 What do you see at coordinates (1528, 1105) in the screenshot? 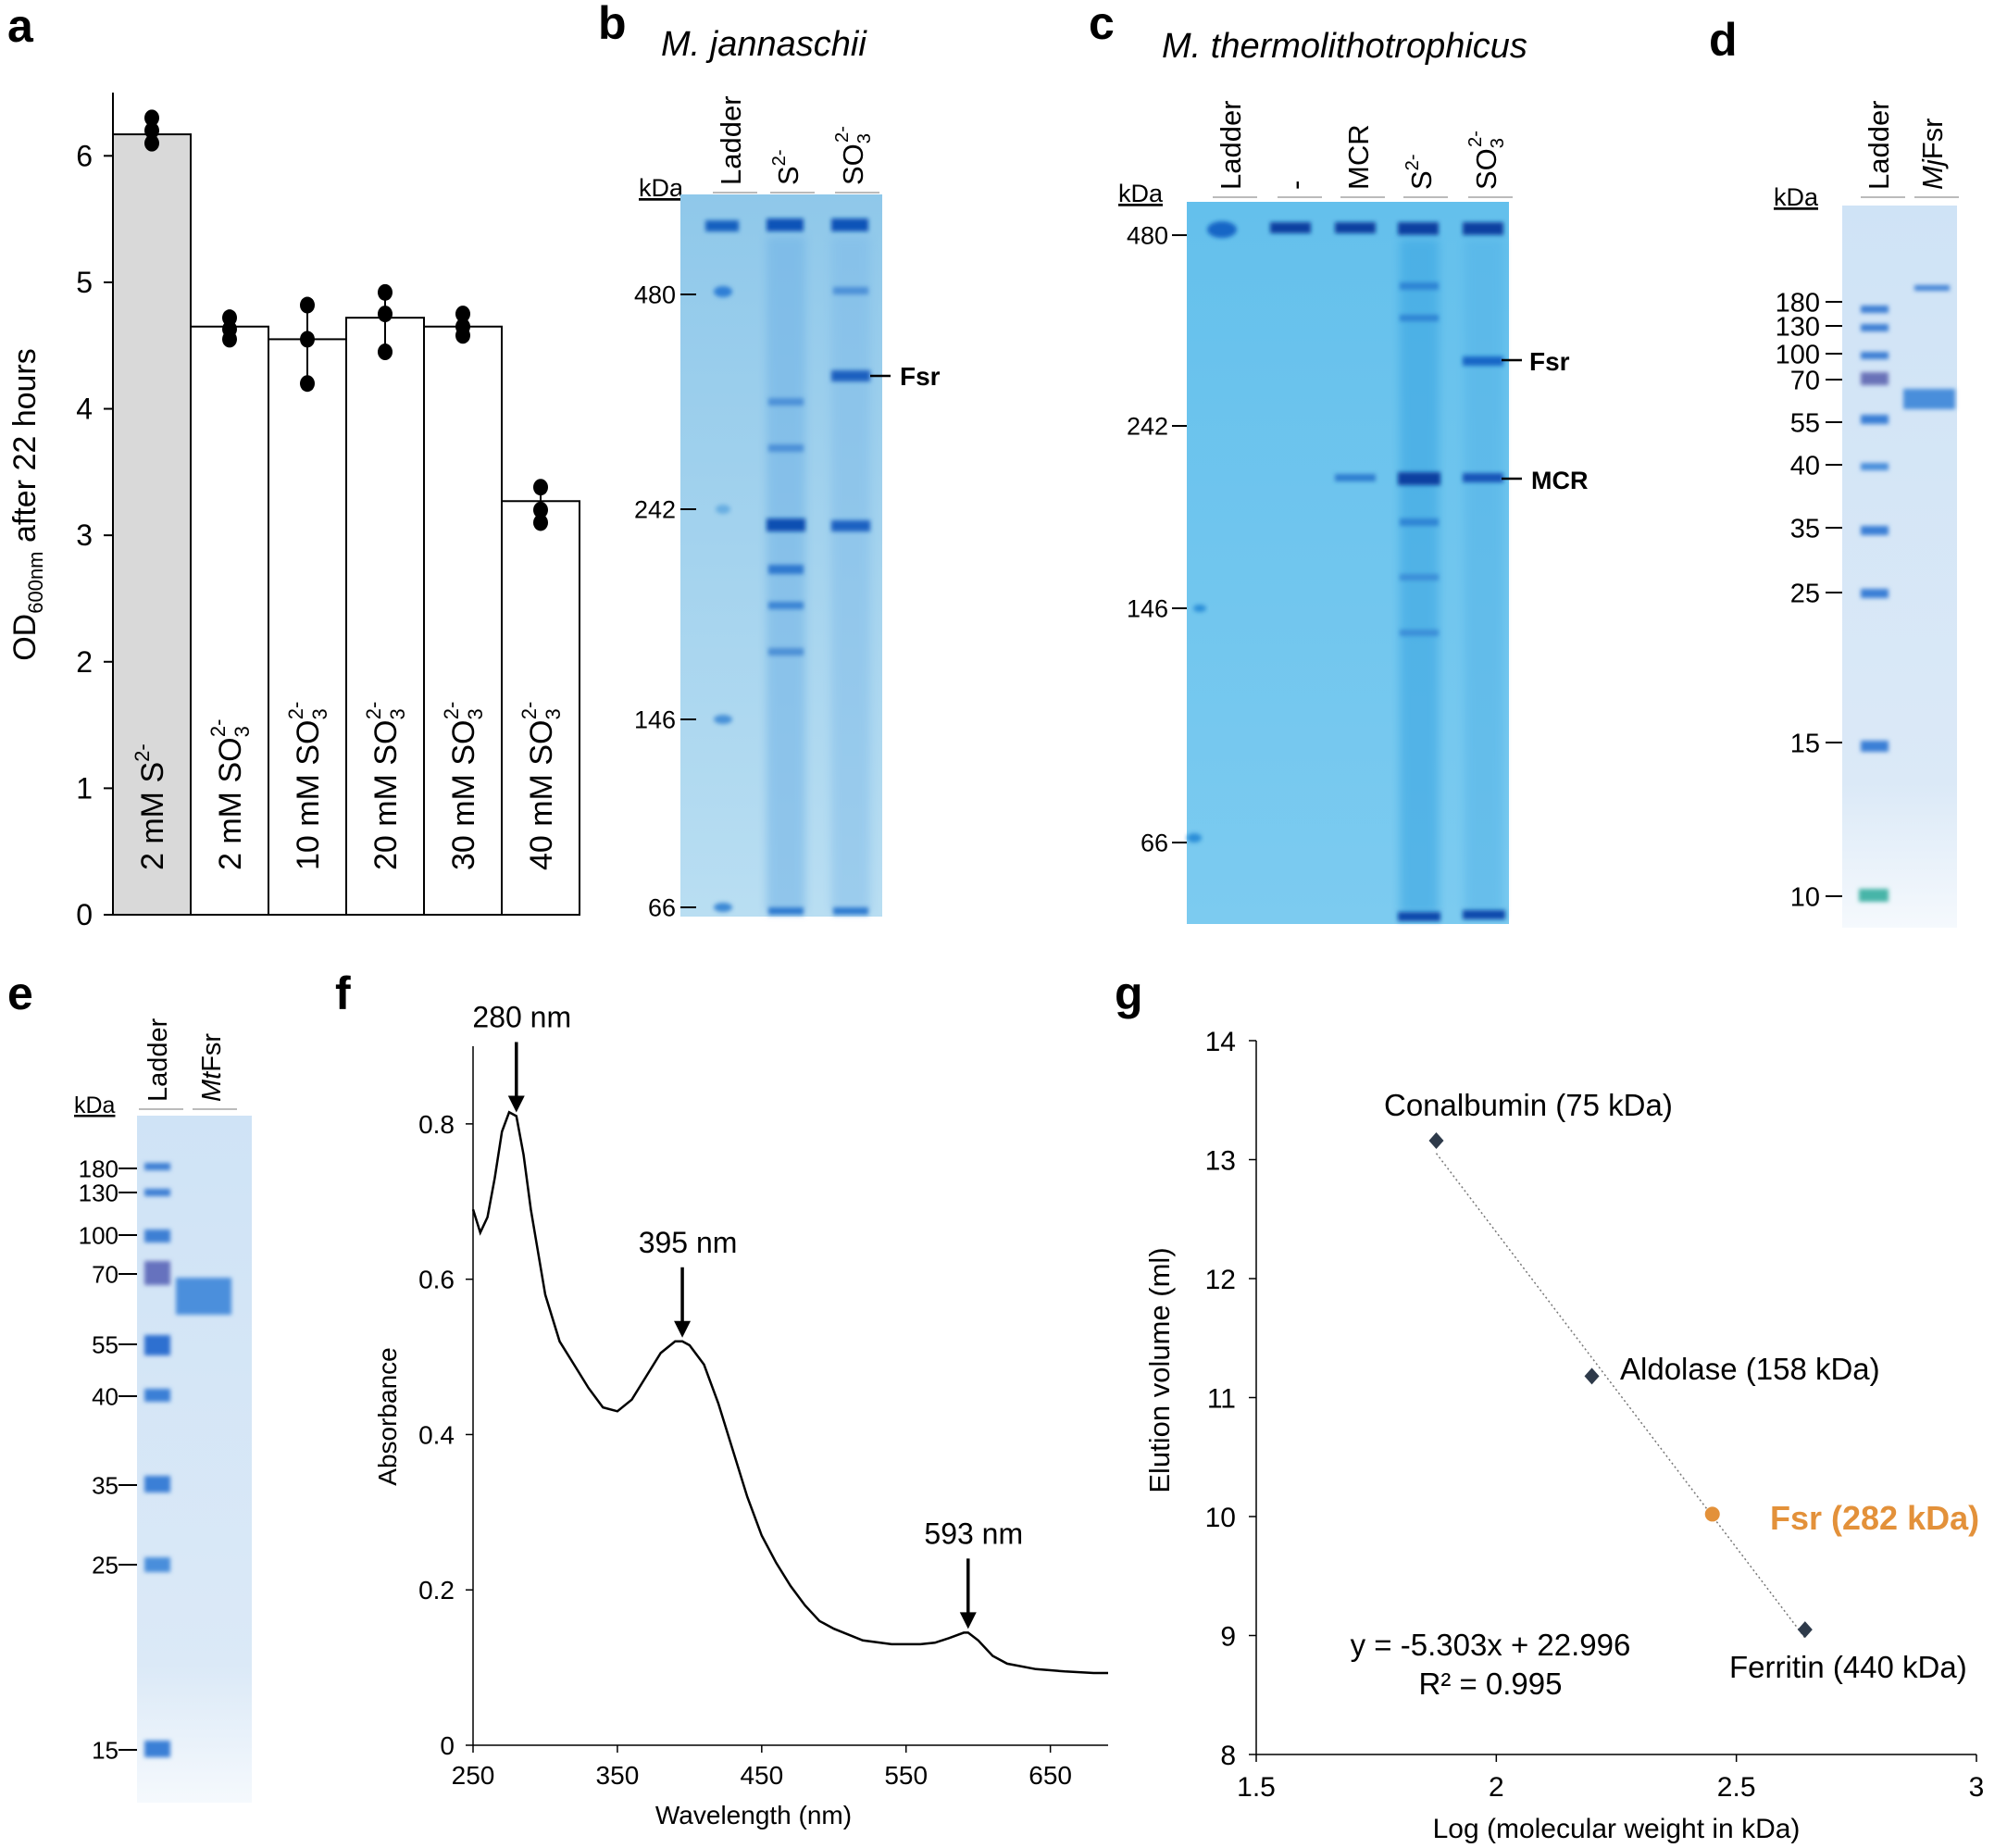
I see `point-label: Conalbumin (75 kDa)` at bounding box center [1528, 1105].